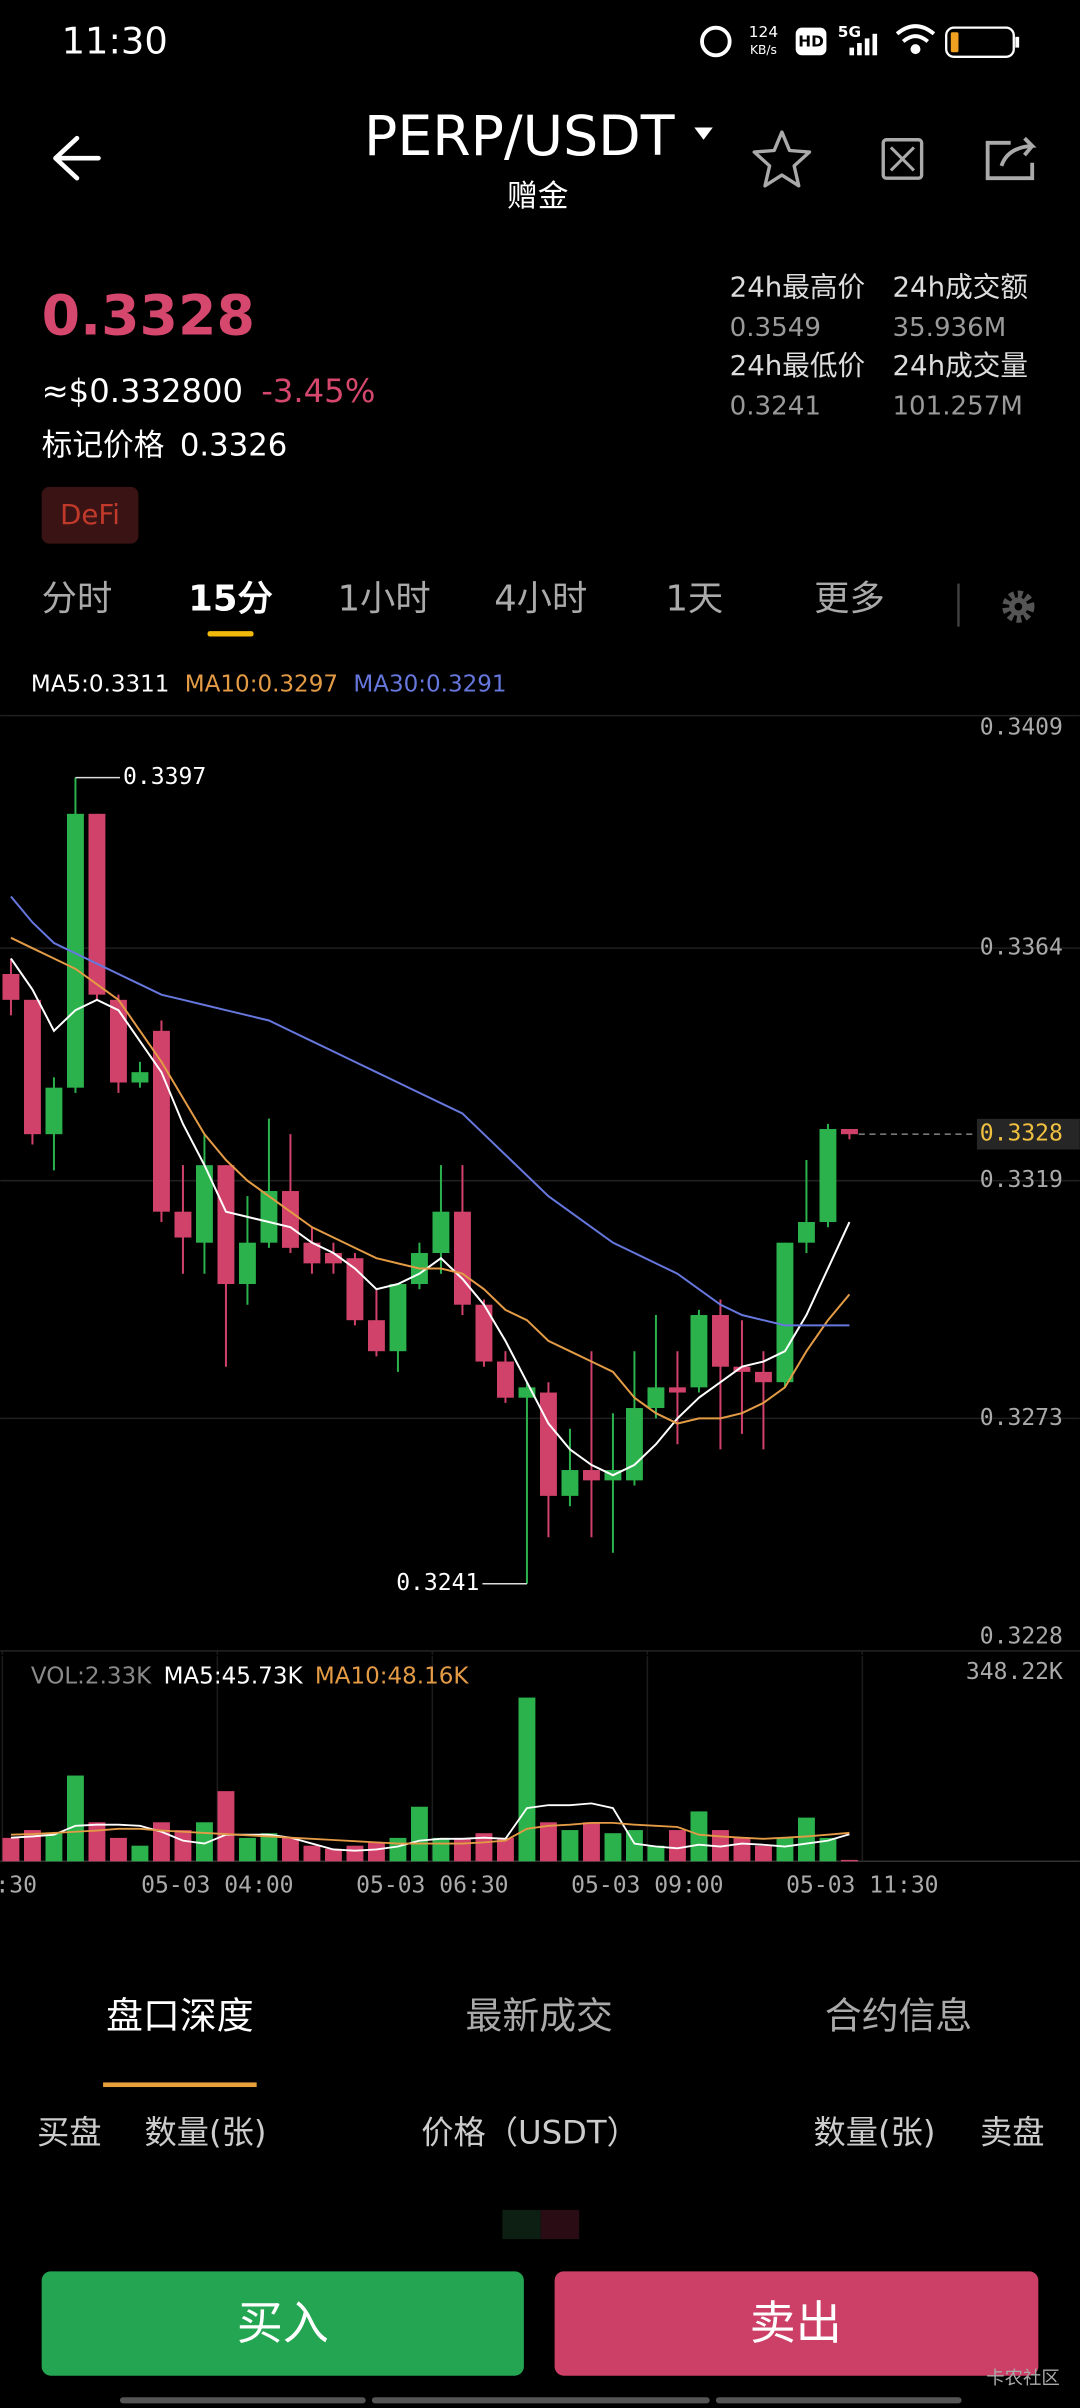  I want to click on current-price-tag, so click(1028, 1134).